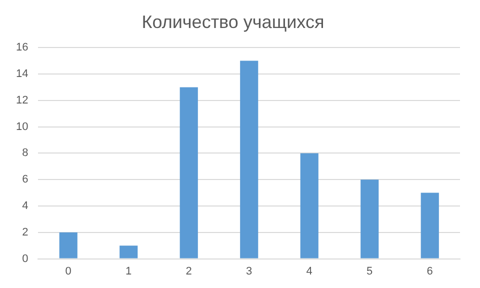 Image resolution: width=480 pixels, height=288 pixels. I want to click on y-tick-label: 0, so click(25, 258).